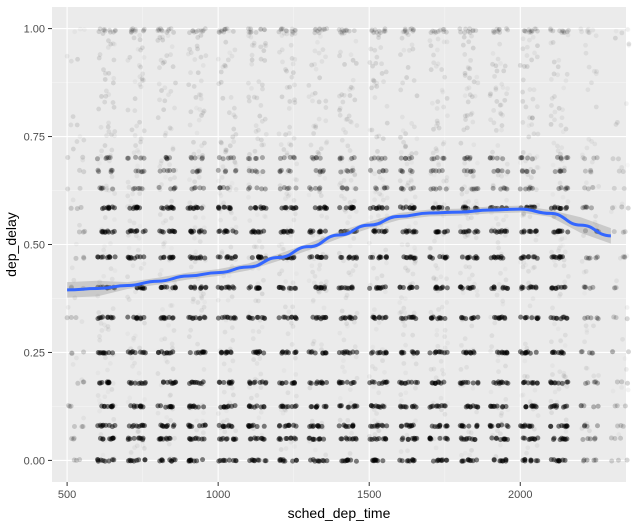 Image resolution: width=635 pixels, height=527 pixels. What do you see at coordinates (67, 495) in the screenshot?
I see `x-tick-label: 500` at bounding box center [67, 495].